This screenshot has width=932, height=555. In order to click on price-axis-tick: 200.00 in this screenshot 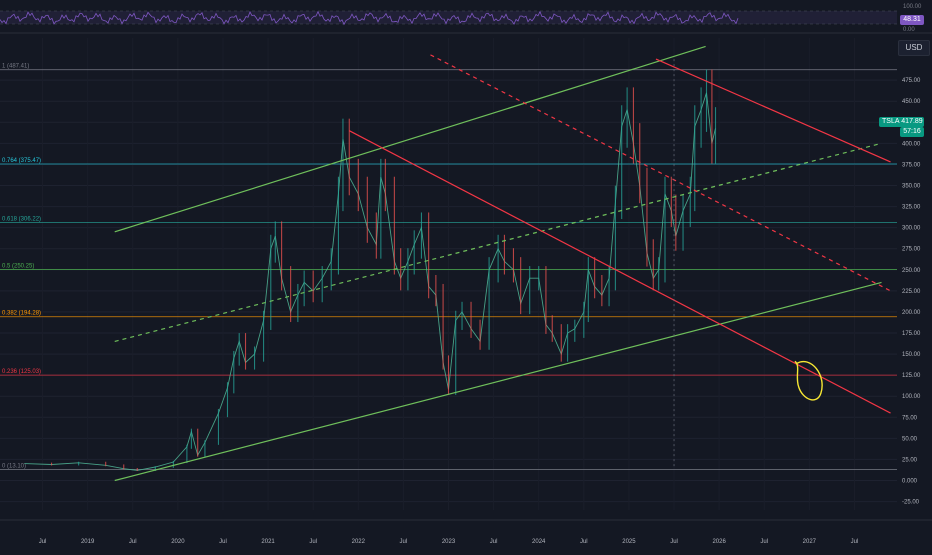, I will do `click(911, 313)`.